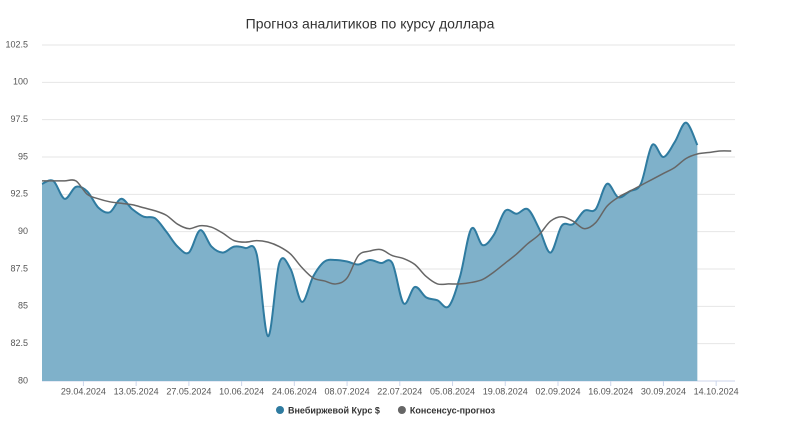 The image size is (796, 448). I want to click on legend-label: Консенсус-прогноз, so click(453, 410).